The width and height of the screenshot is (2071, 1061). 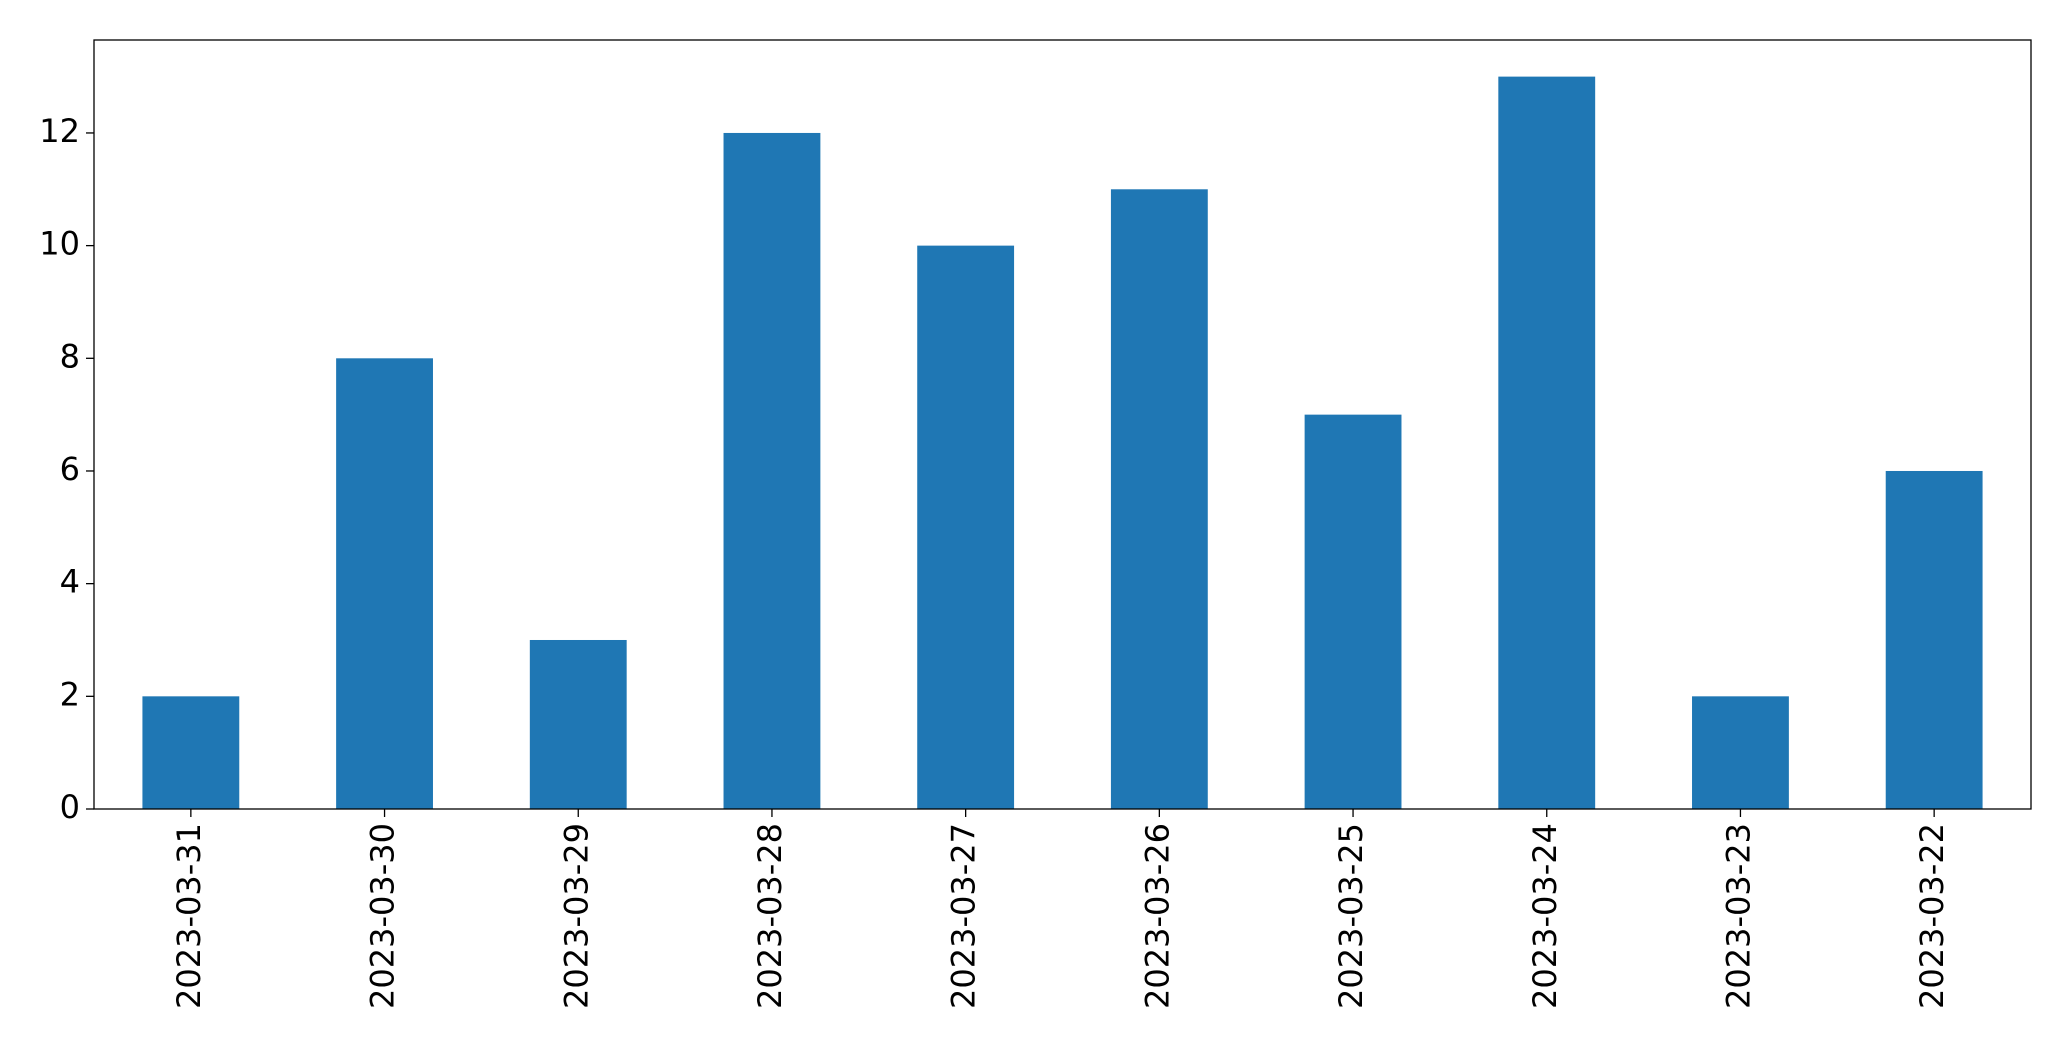 What do you see at coordinates (1157, 916) in the screenshot?
I see `x-tick-label: 2023-03-26` at bounding box center [1157, 916].